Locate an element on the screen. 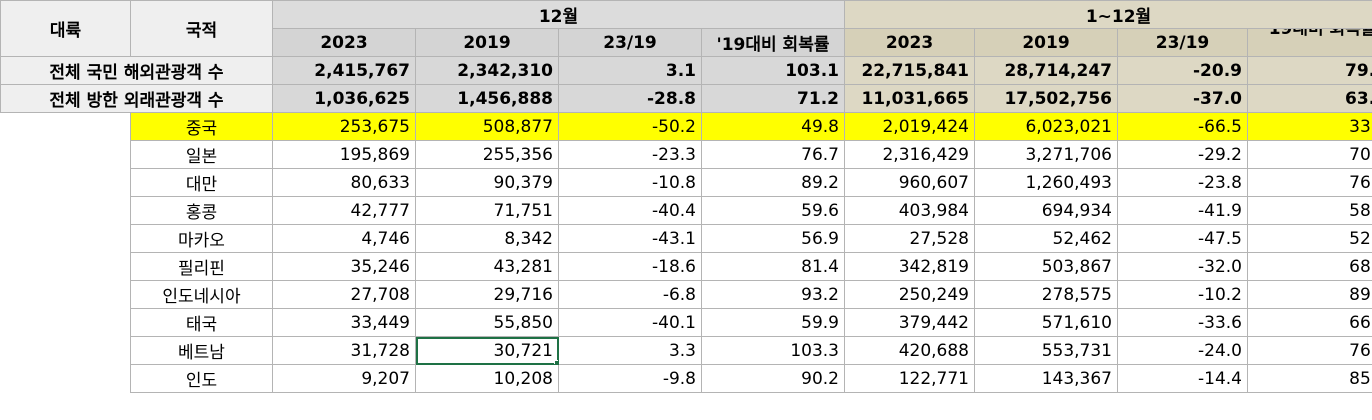 This screenshot has width=1372, height=420. country-cell: 홍콩 is located at coordinates (201, 210).